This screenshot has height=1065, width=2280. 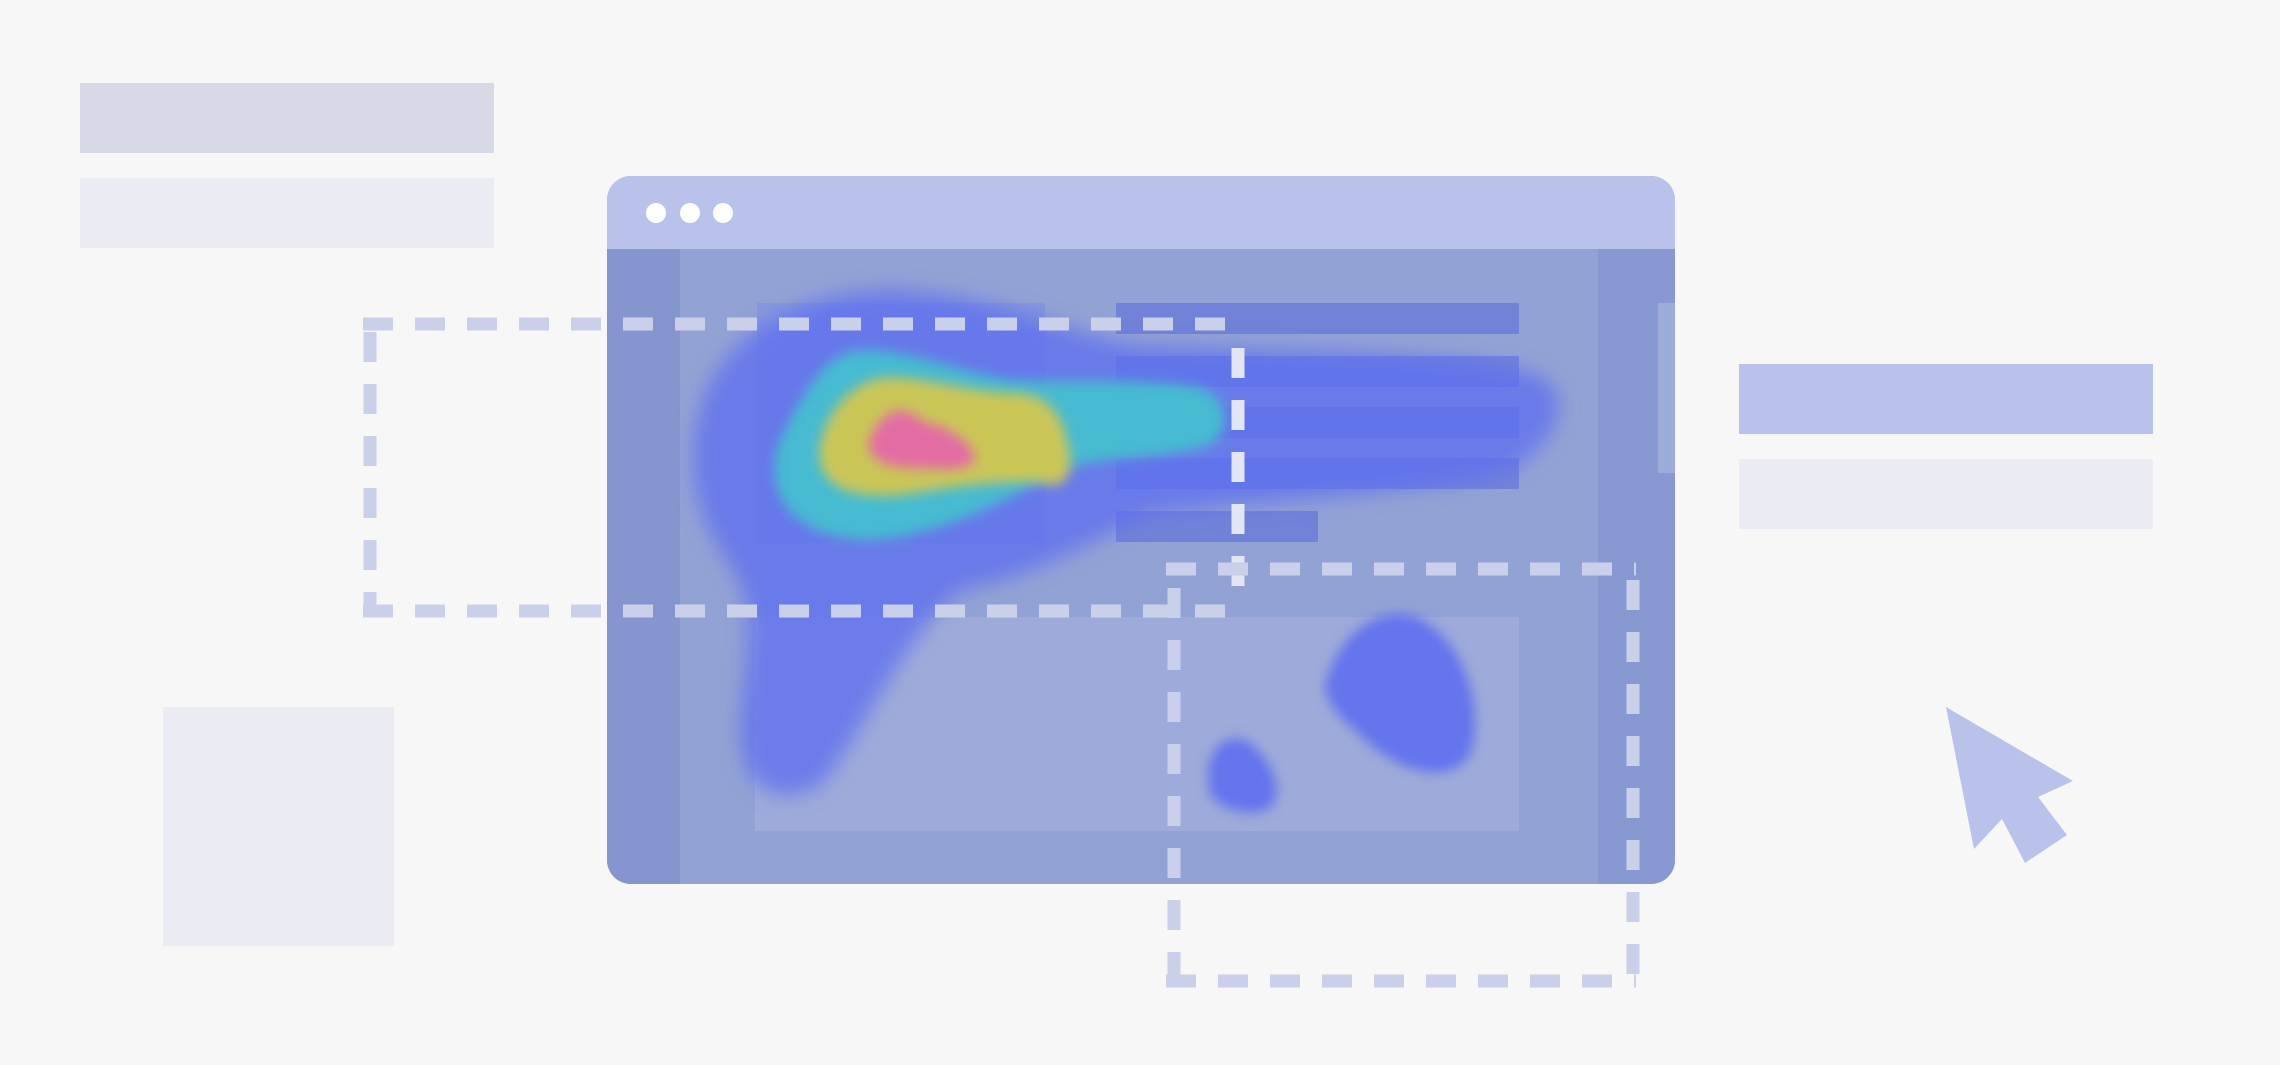 What do you see at coordinates (1403, 775) in the screenshot?
I see `selection-outline-right` at bounding box center [1403, 775].